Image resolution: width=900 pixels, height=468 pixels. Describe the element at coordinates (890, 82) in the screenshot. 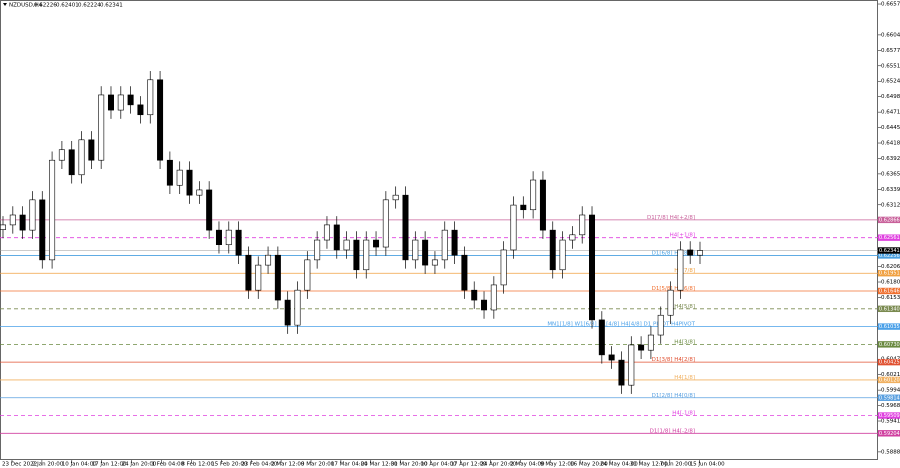

I see `y-tick-label: 0.65245` at that location.